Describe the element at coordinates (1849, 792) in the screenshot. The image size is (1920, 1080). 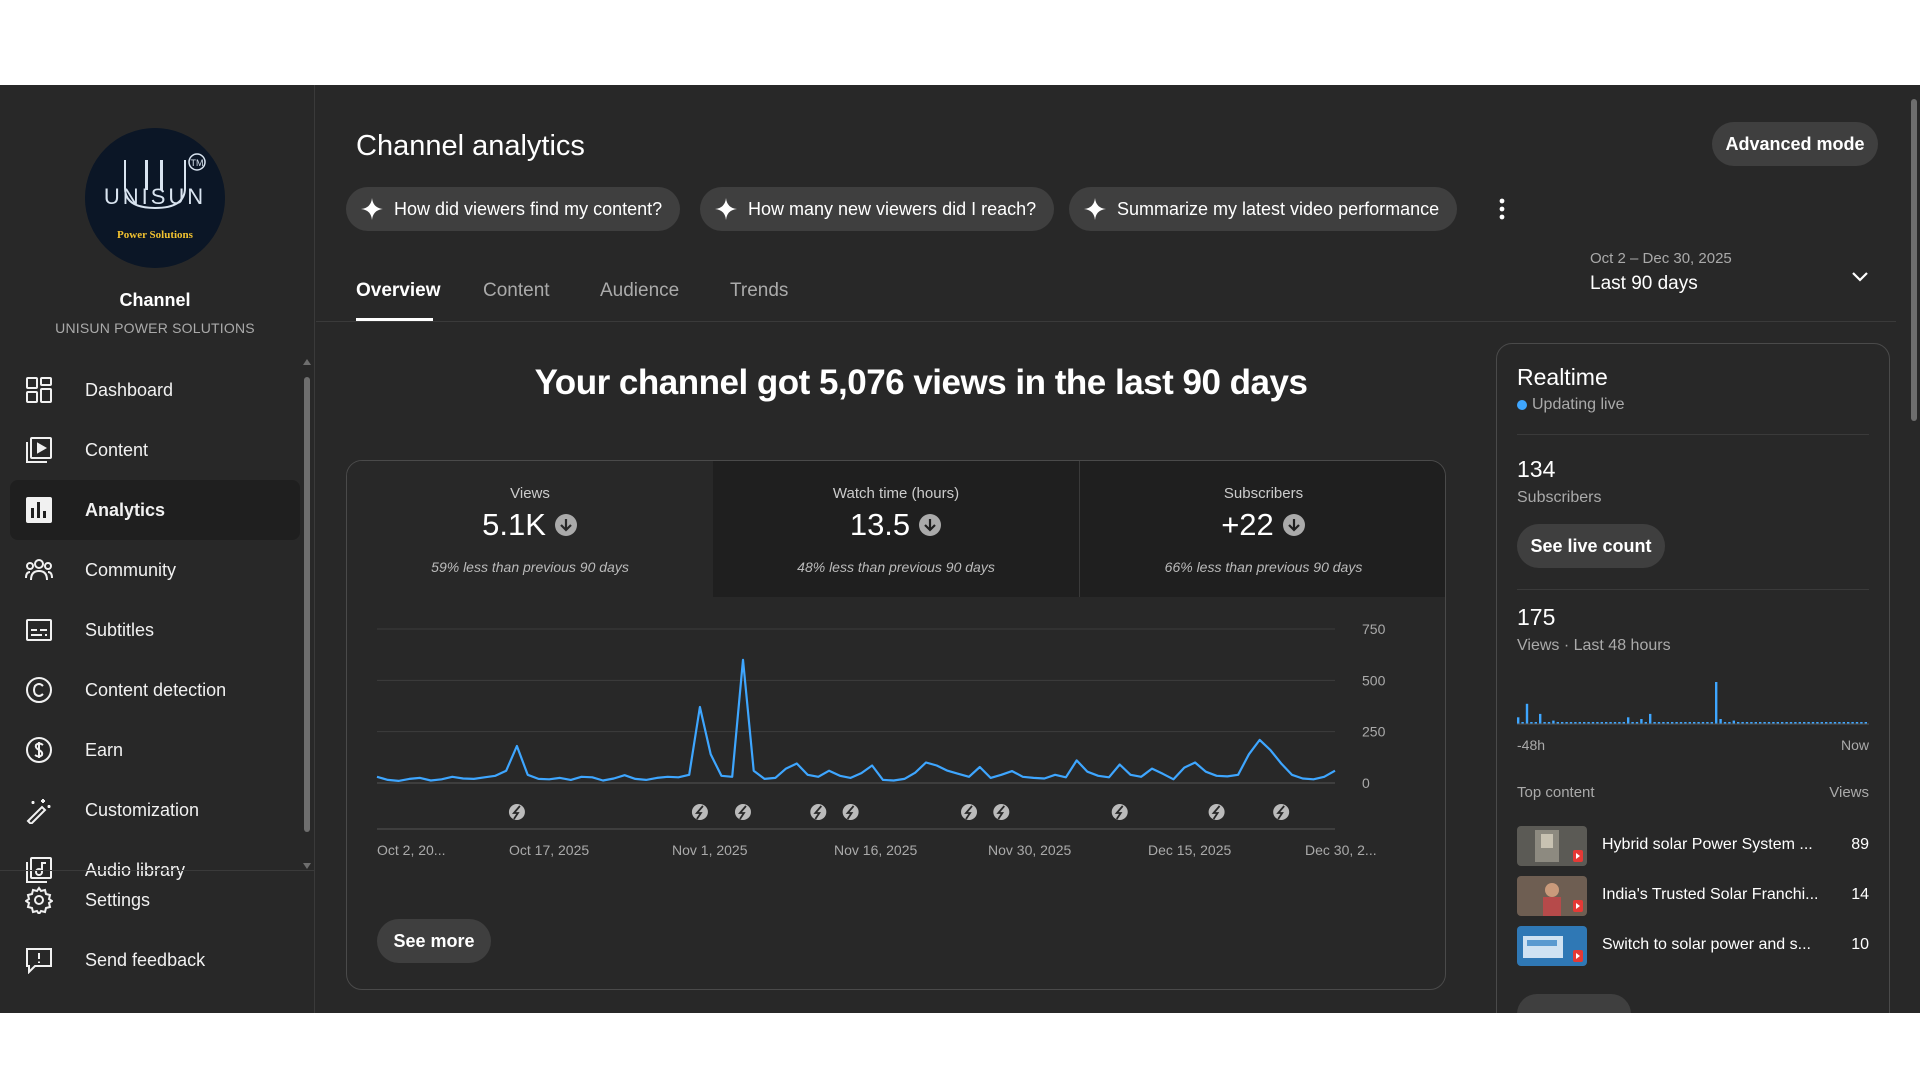
I see `top-content-views-header: Views` at that location.